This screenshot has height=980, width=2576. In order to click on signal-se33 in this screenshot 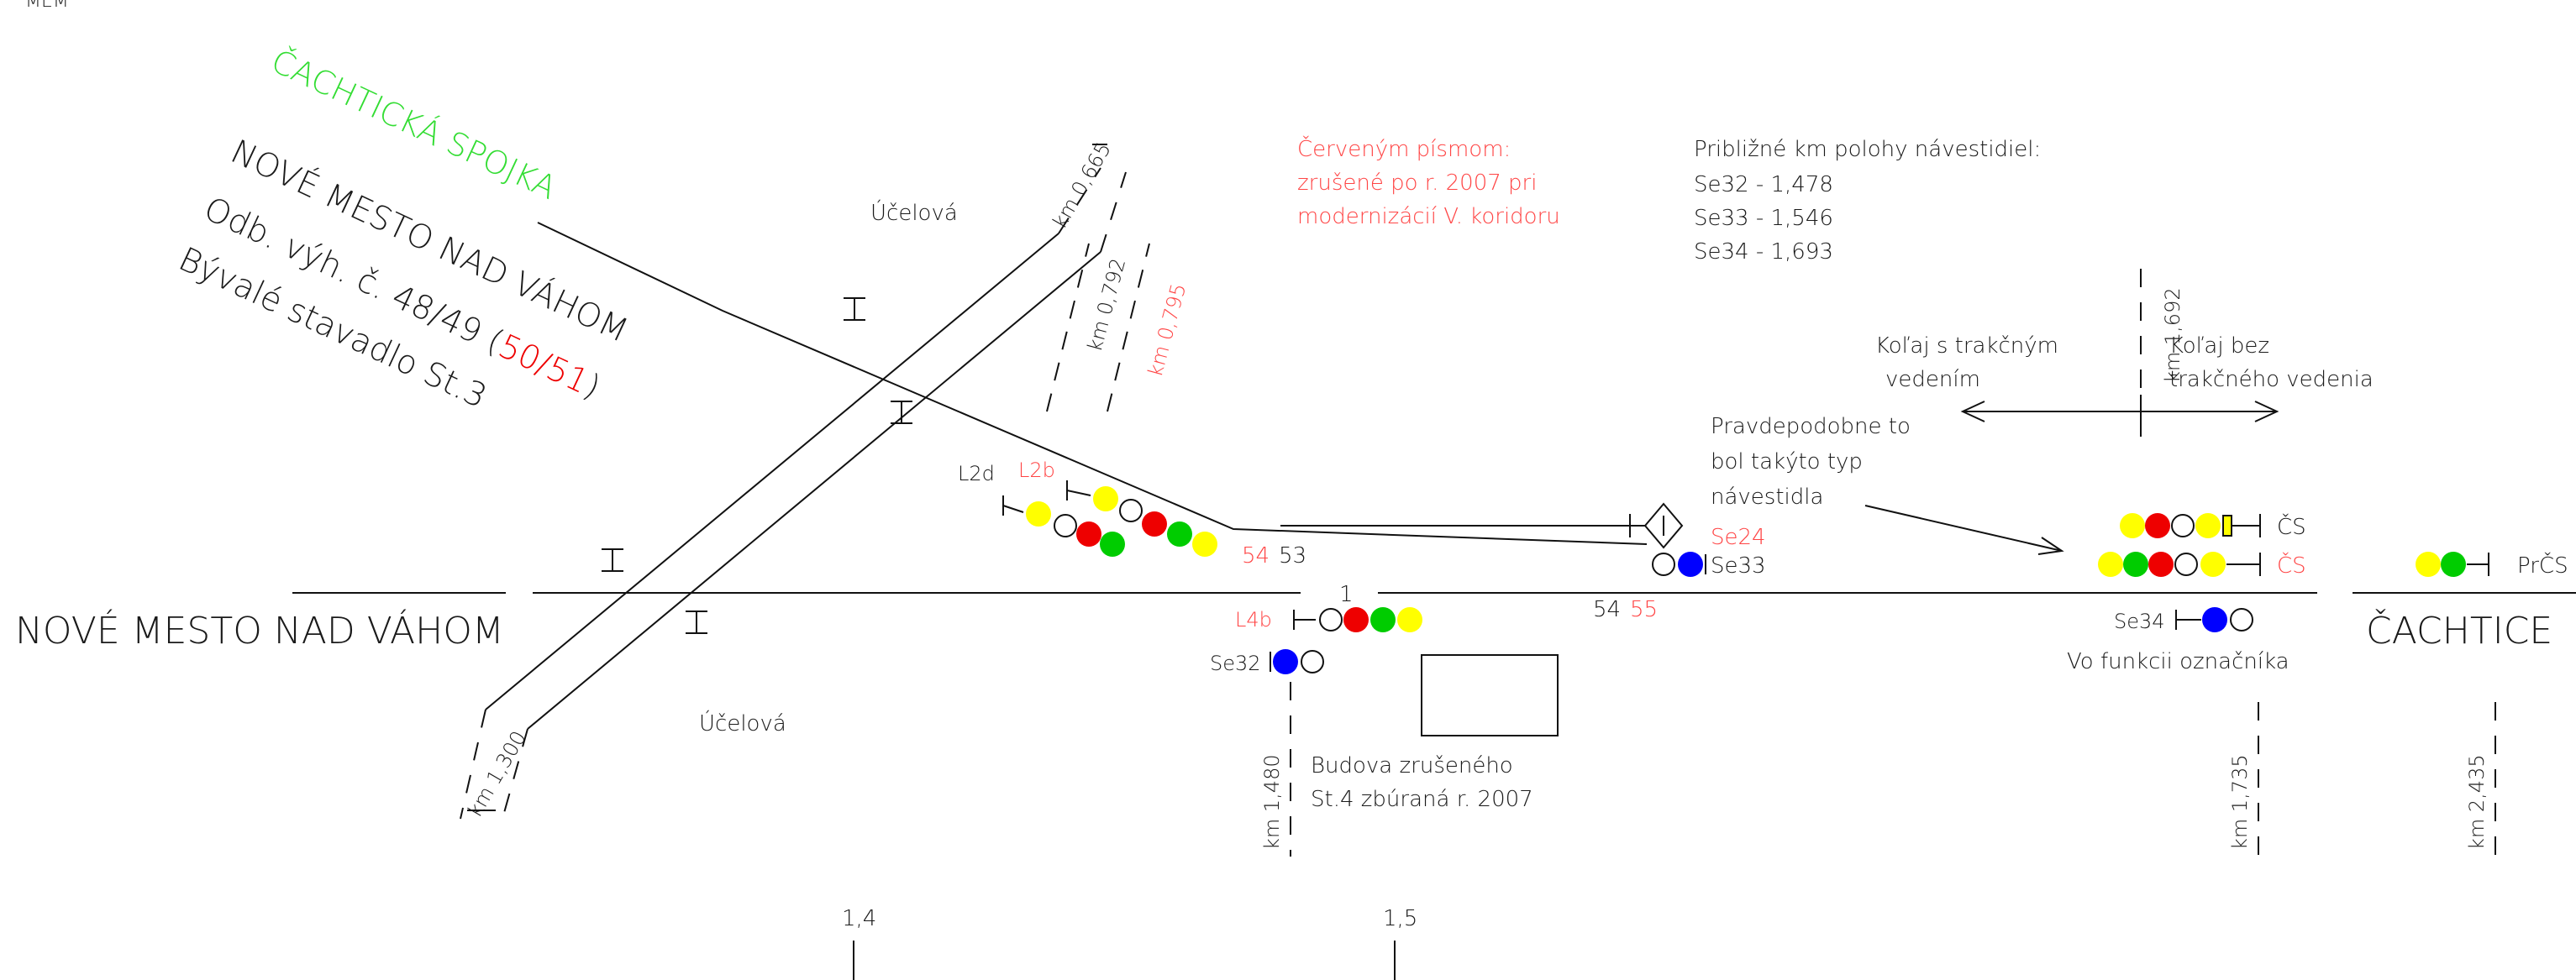, I will do `click(1679, 564)`.